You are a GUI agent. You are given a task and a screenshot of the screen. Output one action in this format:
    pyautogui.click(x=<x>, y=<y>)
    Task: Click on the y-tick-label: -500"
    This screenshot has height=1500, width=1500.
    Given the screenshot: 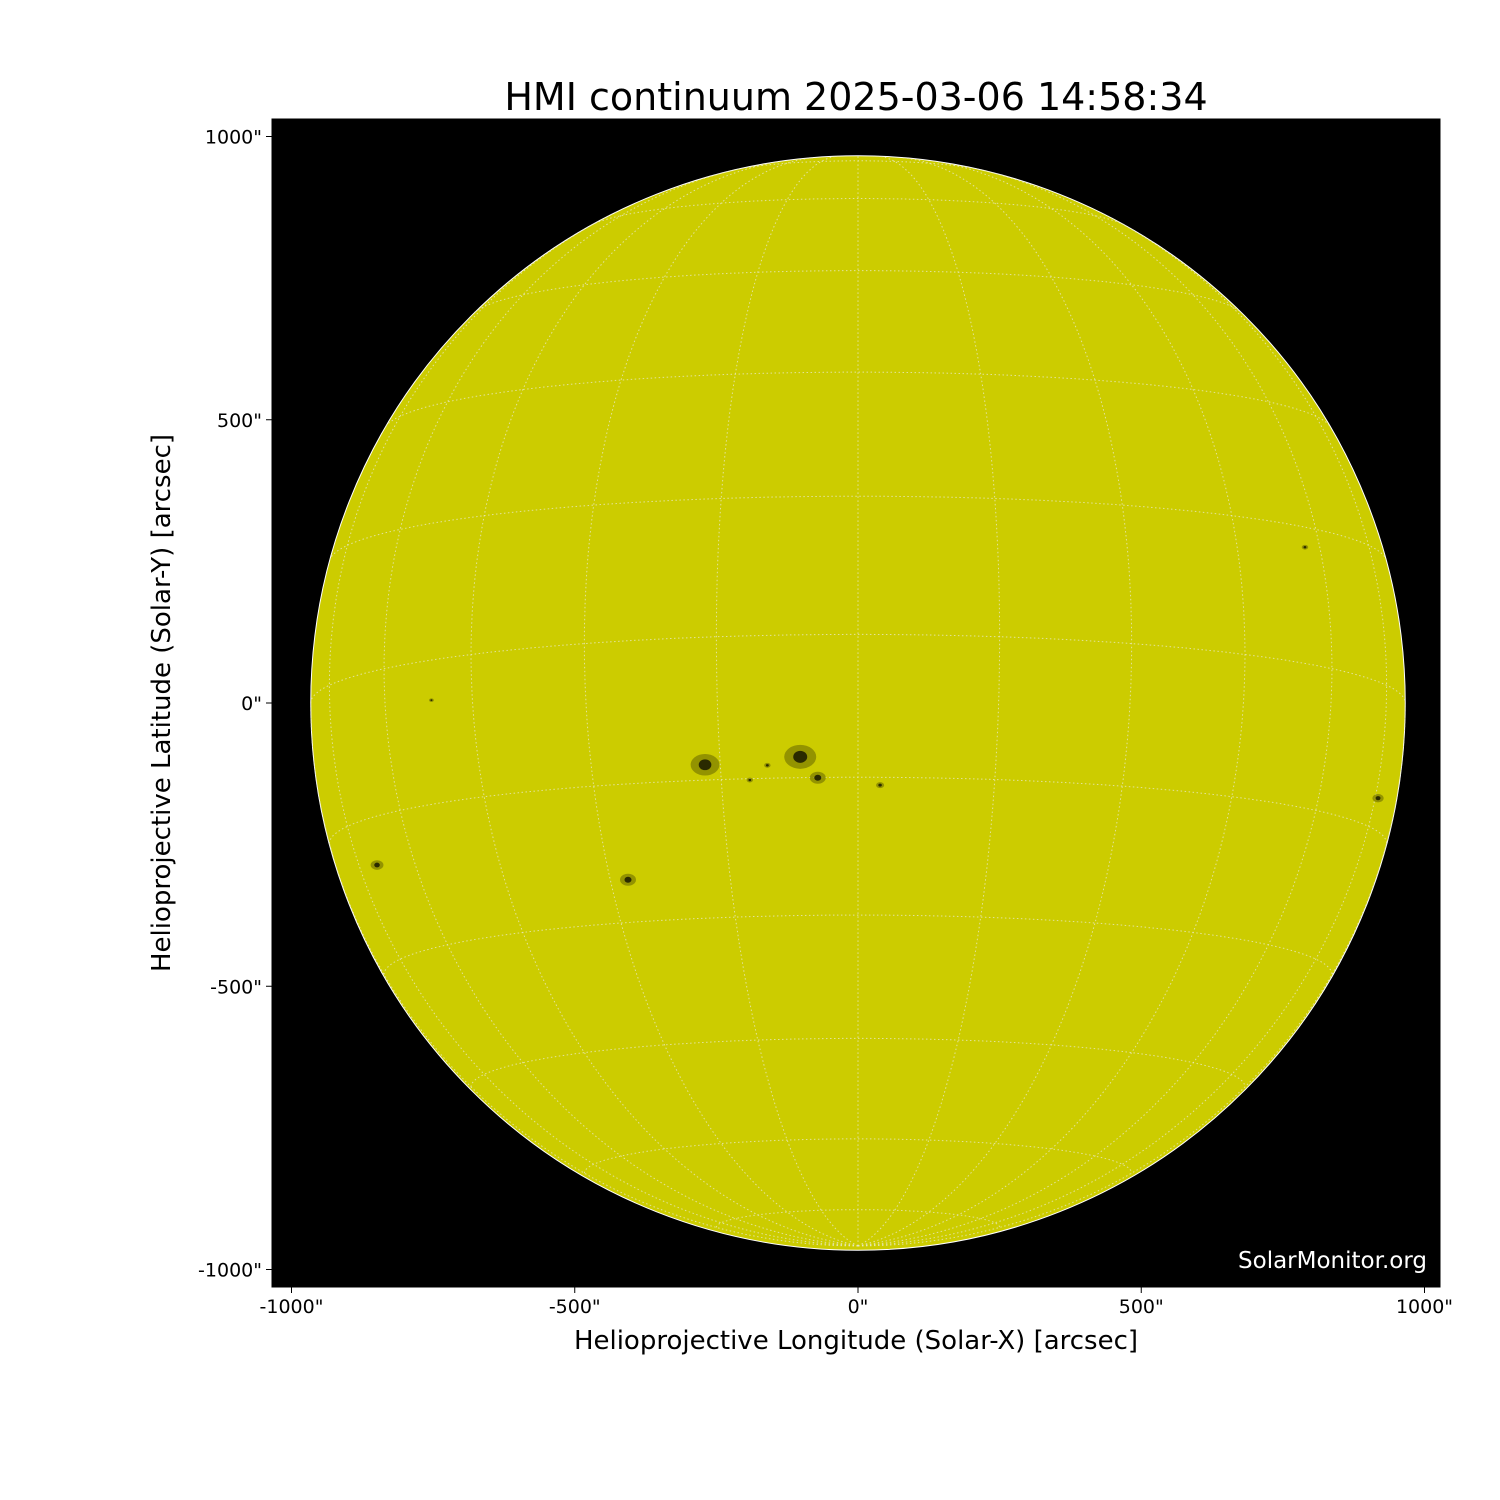 What is the action you would take?
    pyautogui.click(x=236, y=987)
    